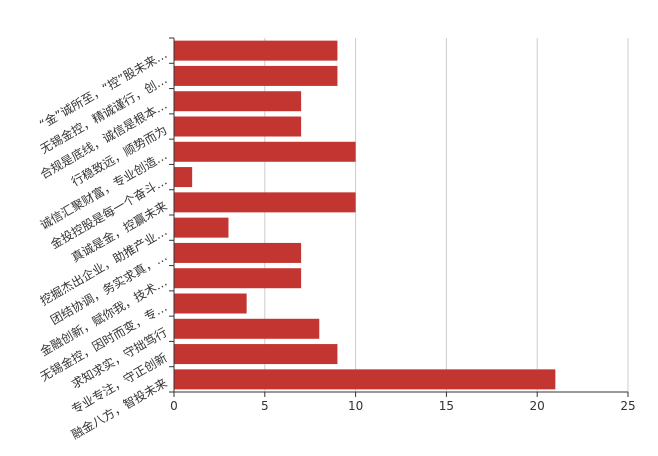 This screenshot has width=658, height=456. Describe the element at coordinates (446, 406) in the screenshot. I see `x-tick-label: 15` at that location.